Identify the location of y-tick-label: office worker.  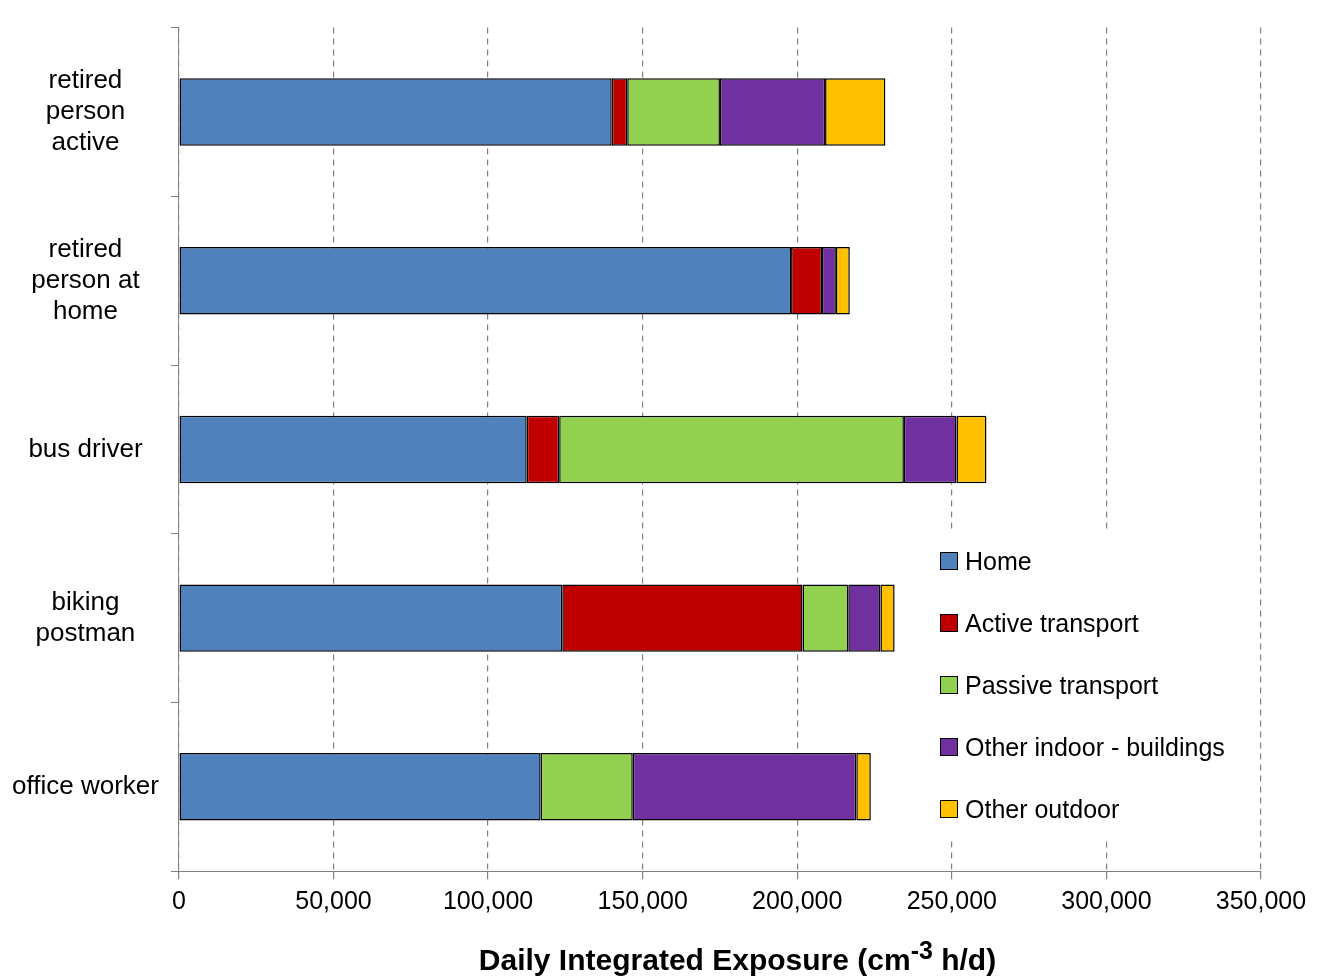
(85, 785).